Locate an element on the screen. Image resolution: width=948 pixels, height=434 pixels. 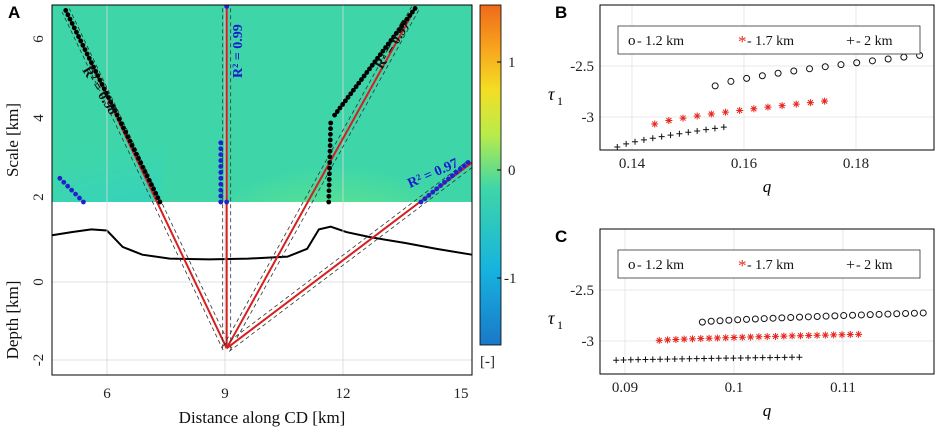
panel-b-ylabel: τ is located at coordinates (551, 94).